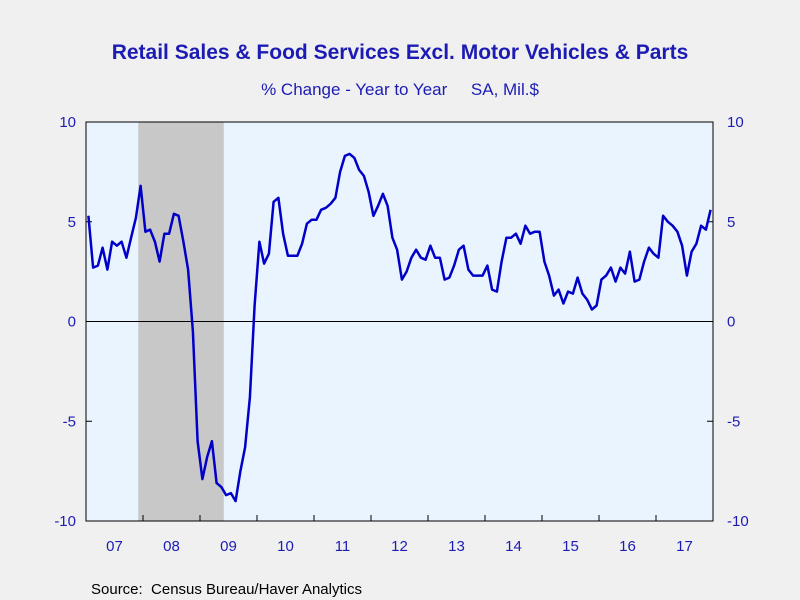  What do you see at coordinates (399, 546) in the screenshot?
I see `x-tick-label: 12` at bounding box center [399, 546].